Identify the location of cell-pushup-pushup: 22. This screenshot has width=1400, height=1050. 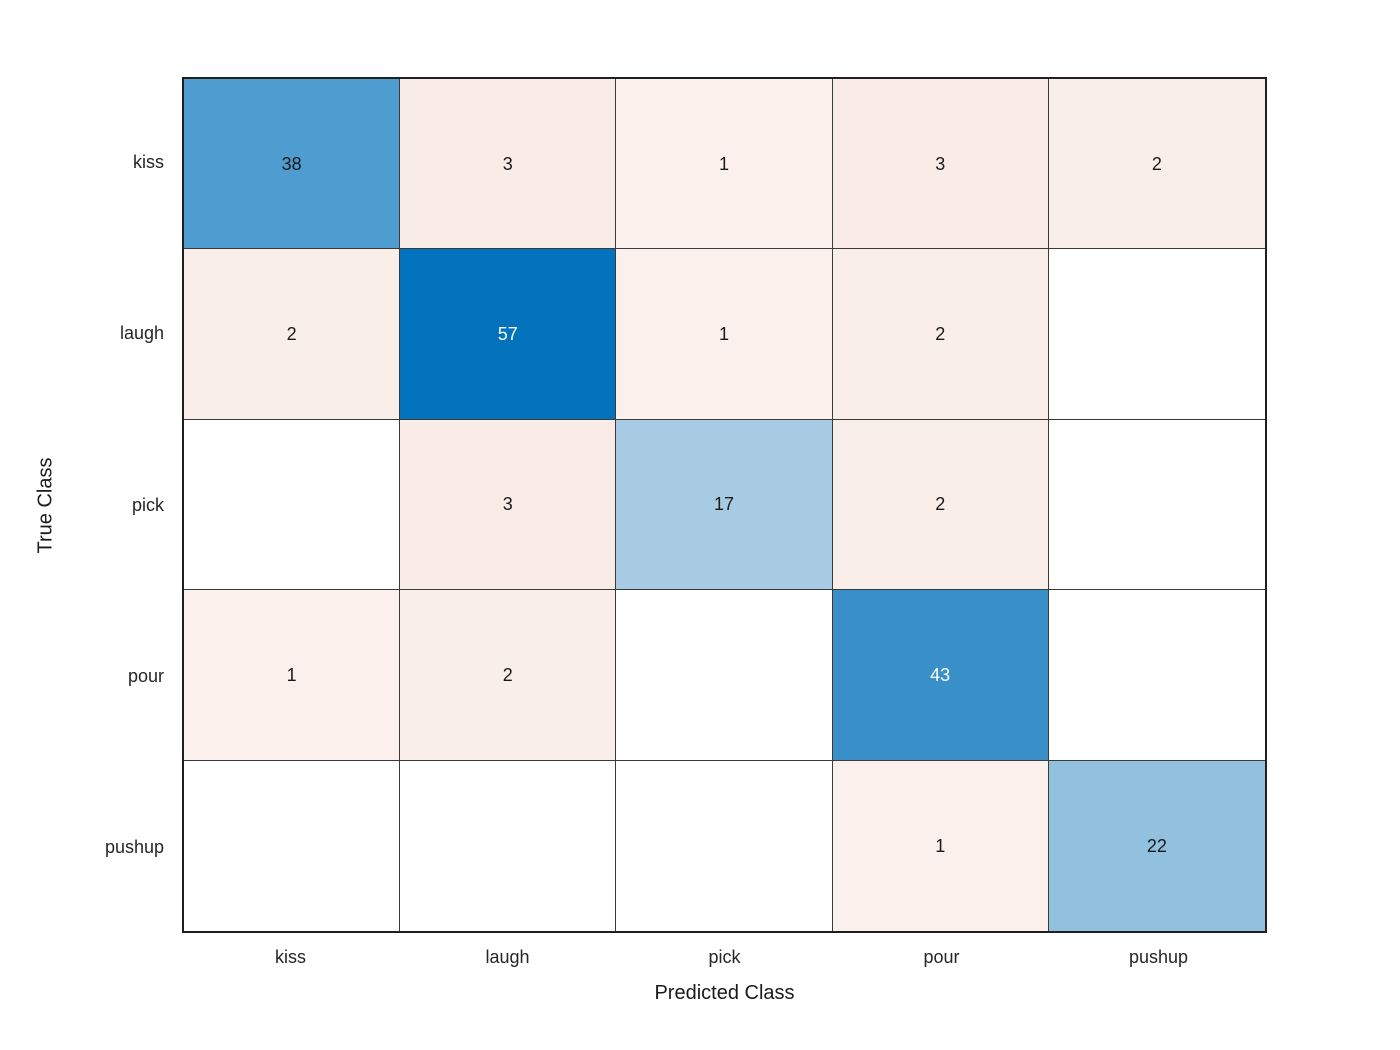
(1156, 845).